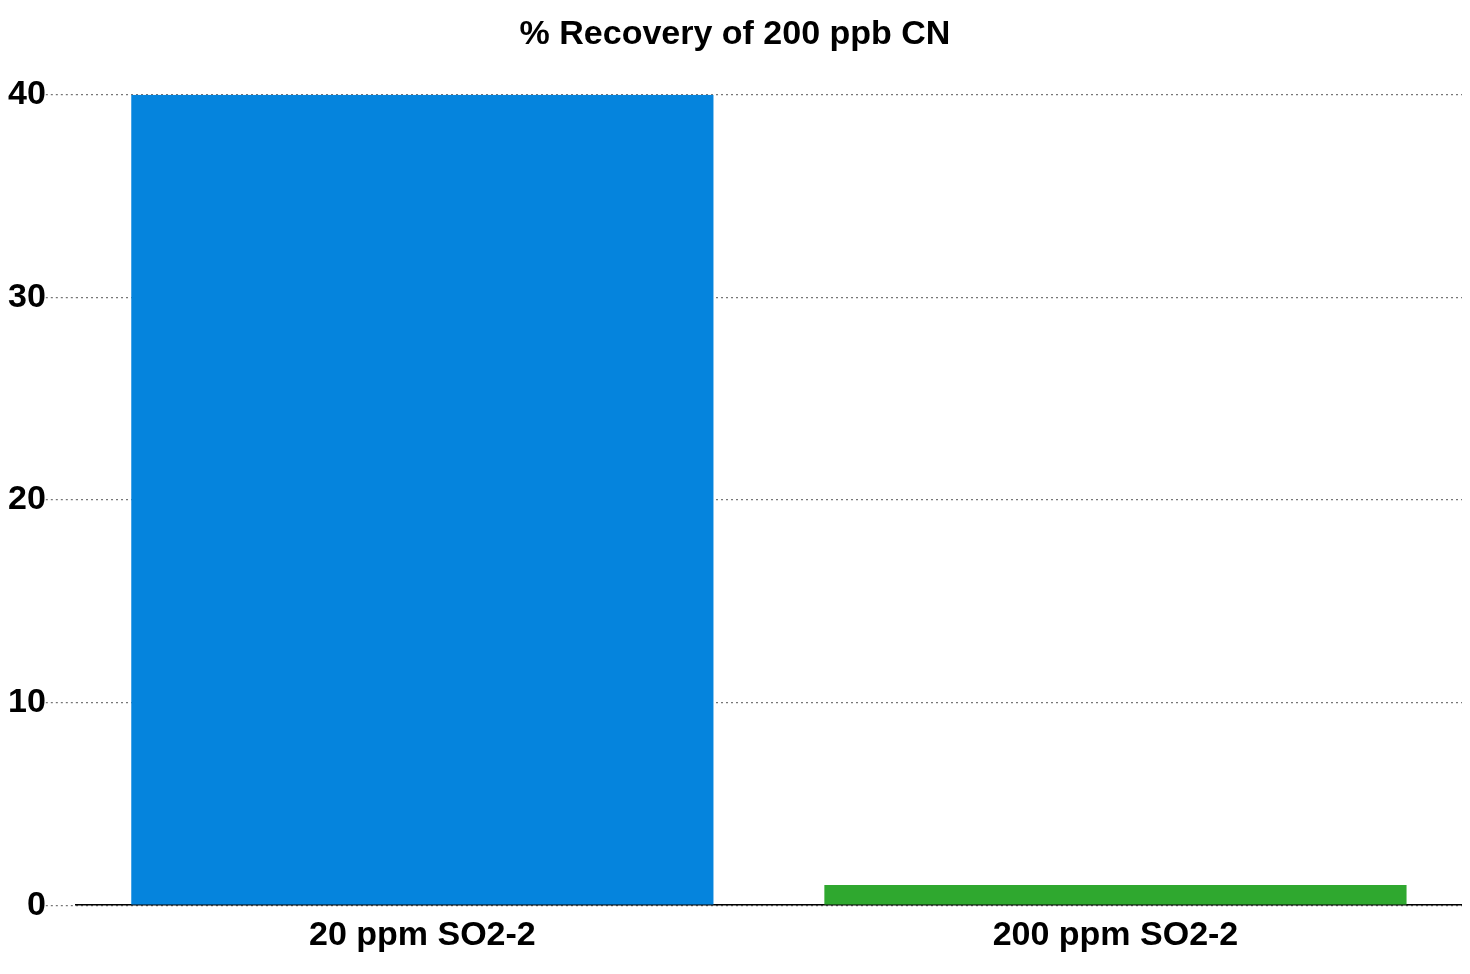 The image size is (1470, 974). I want to click on y-tick-label: 10, so click(26, 699).